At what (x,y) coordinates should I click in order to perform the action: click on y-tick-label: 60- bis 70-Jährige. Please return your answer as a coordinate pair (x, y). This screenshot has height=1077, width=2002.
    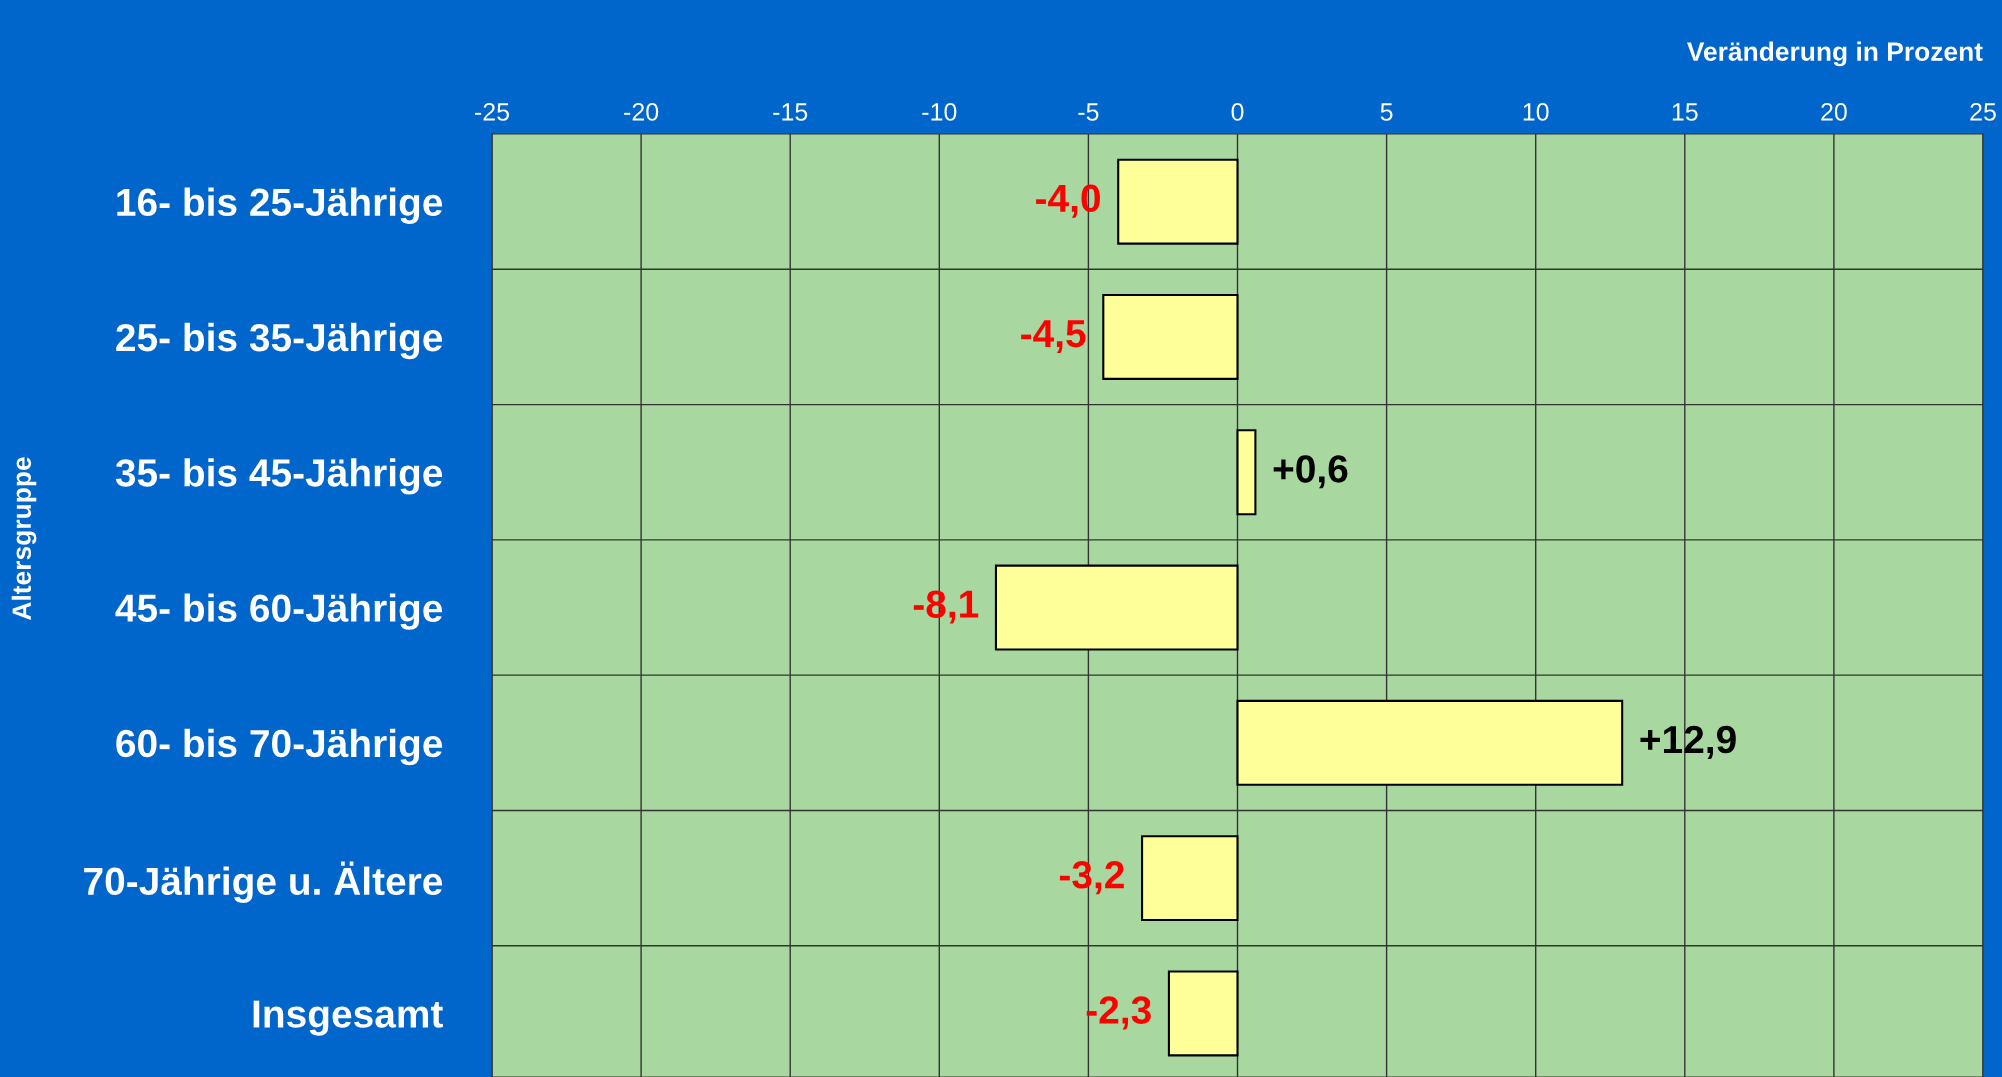
    Looking at the image, I should click on (279, 747).